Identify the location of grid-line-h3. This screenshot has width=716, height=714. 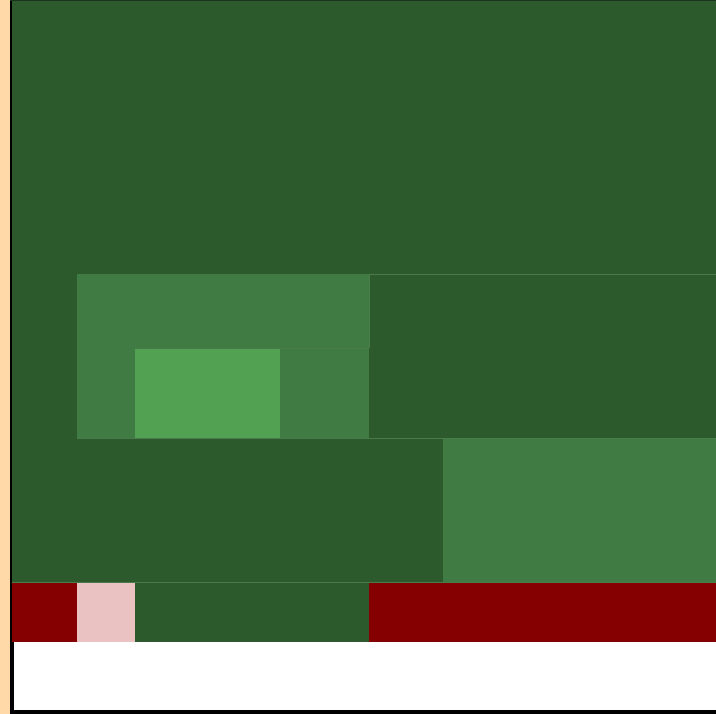
(363, 582).